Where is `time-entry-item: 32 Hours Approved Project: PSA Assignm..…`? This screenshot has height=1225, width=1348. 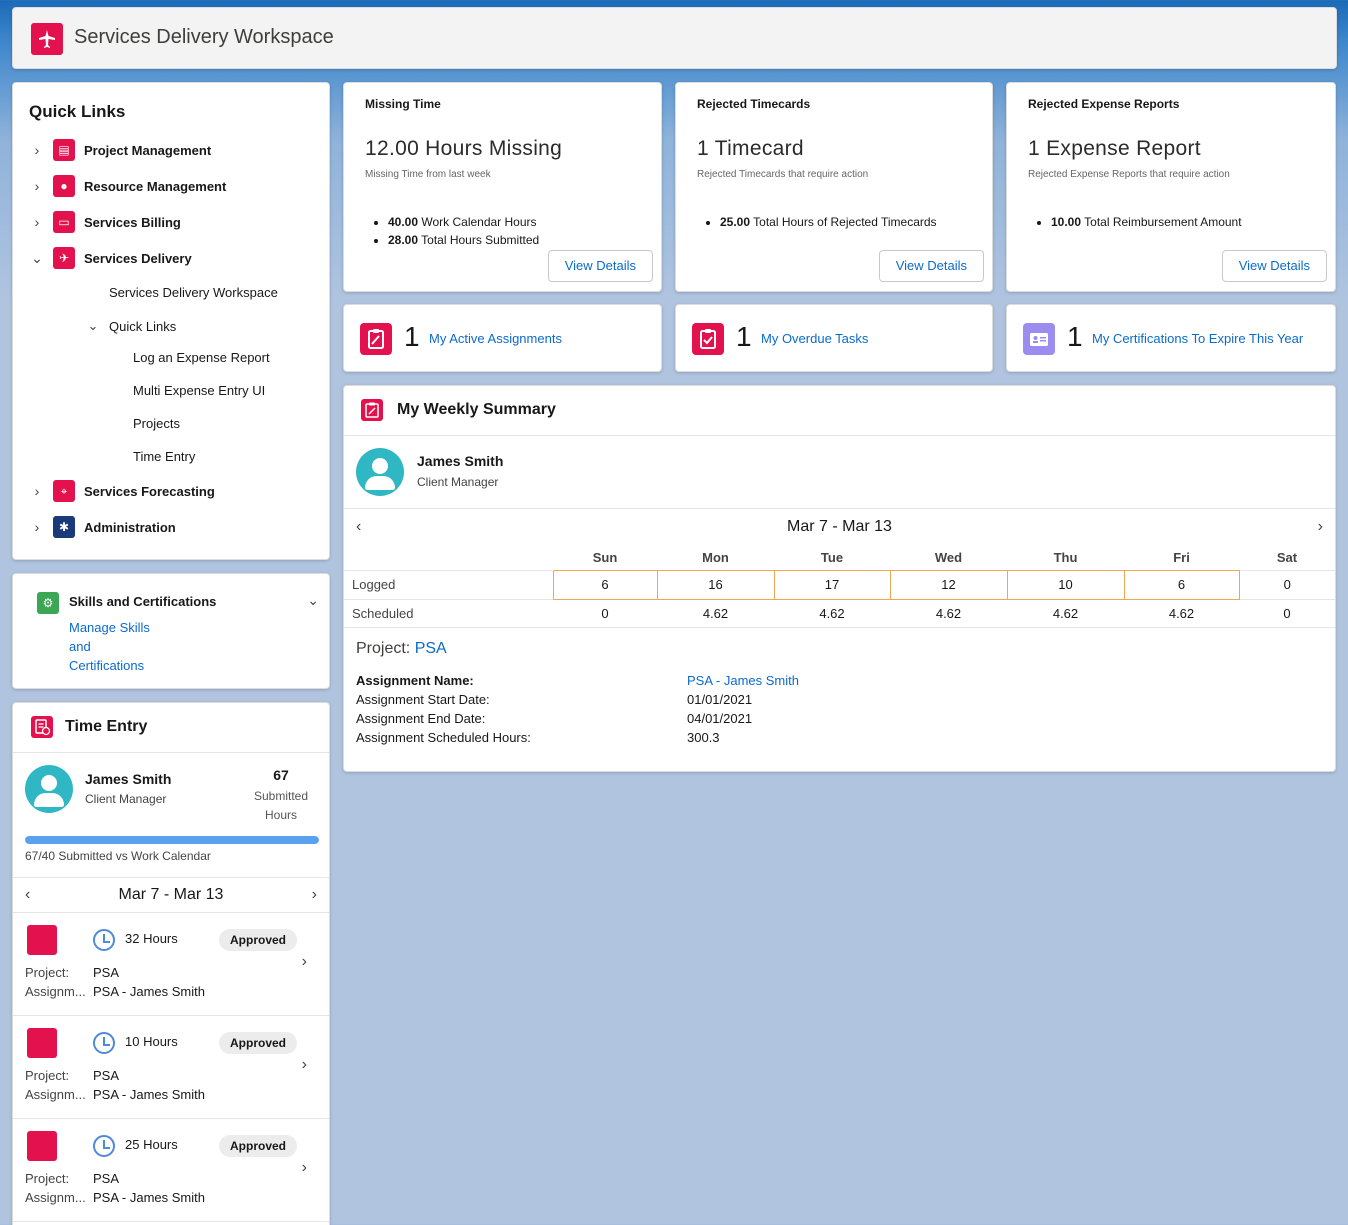
time-entry-item: 32 Hours Approved Project: PSA Assignm..… is located at coordinates (171, 964).